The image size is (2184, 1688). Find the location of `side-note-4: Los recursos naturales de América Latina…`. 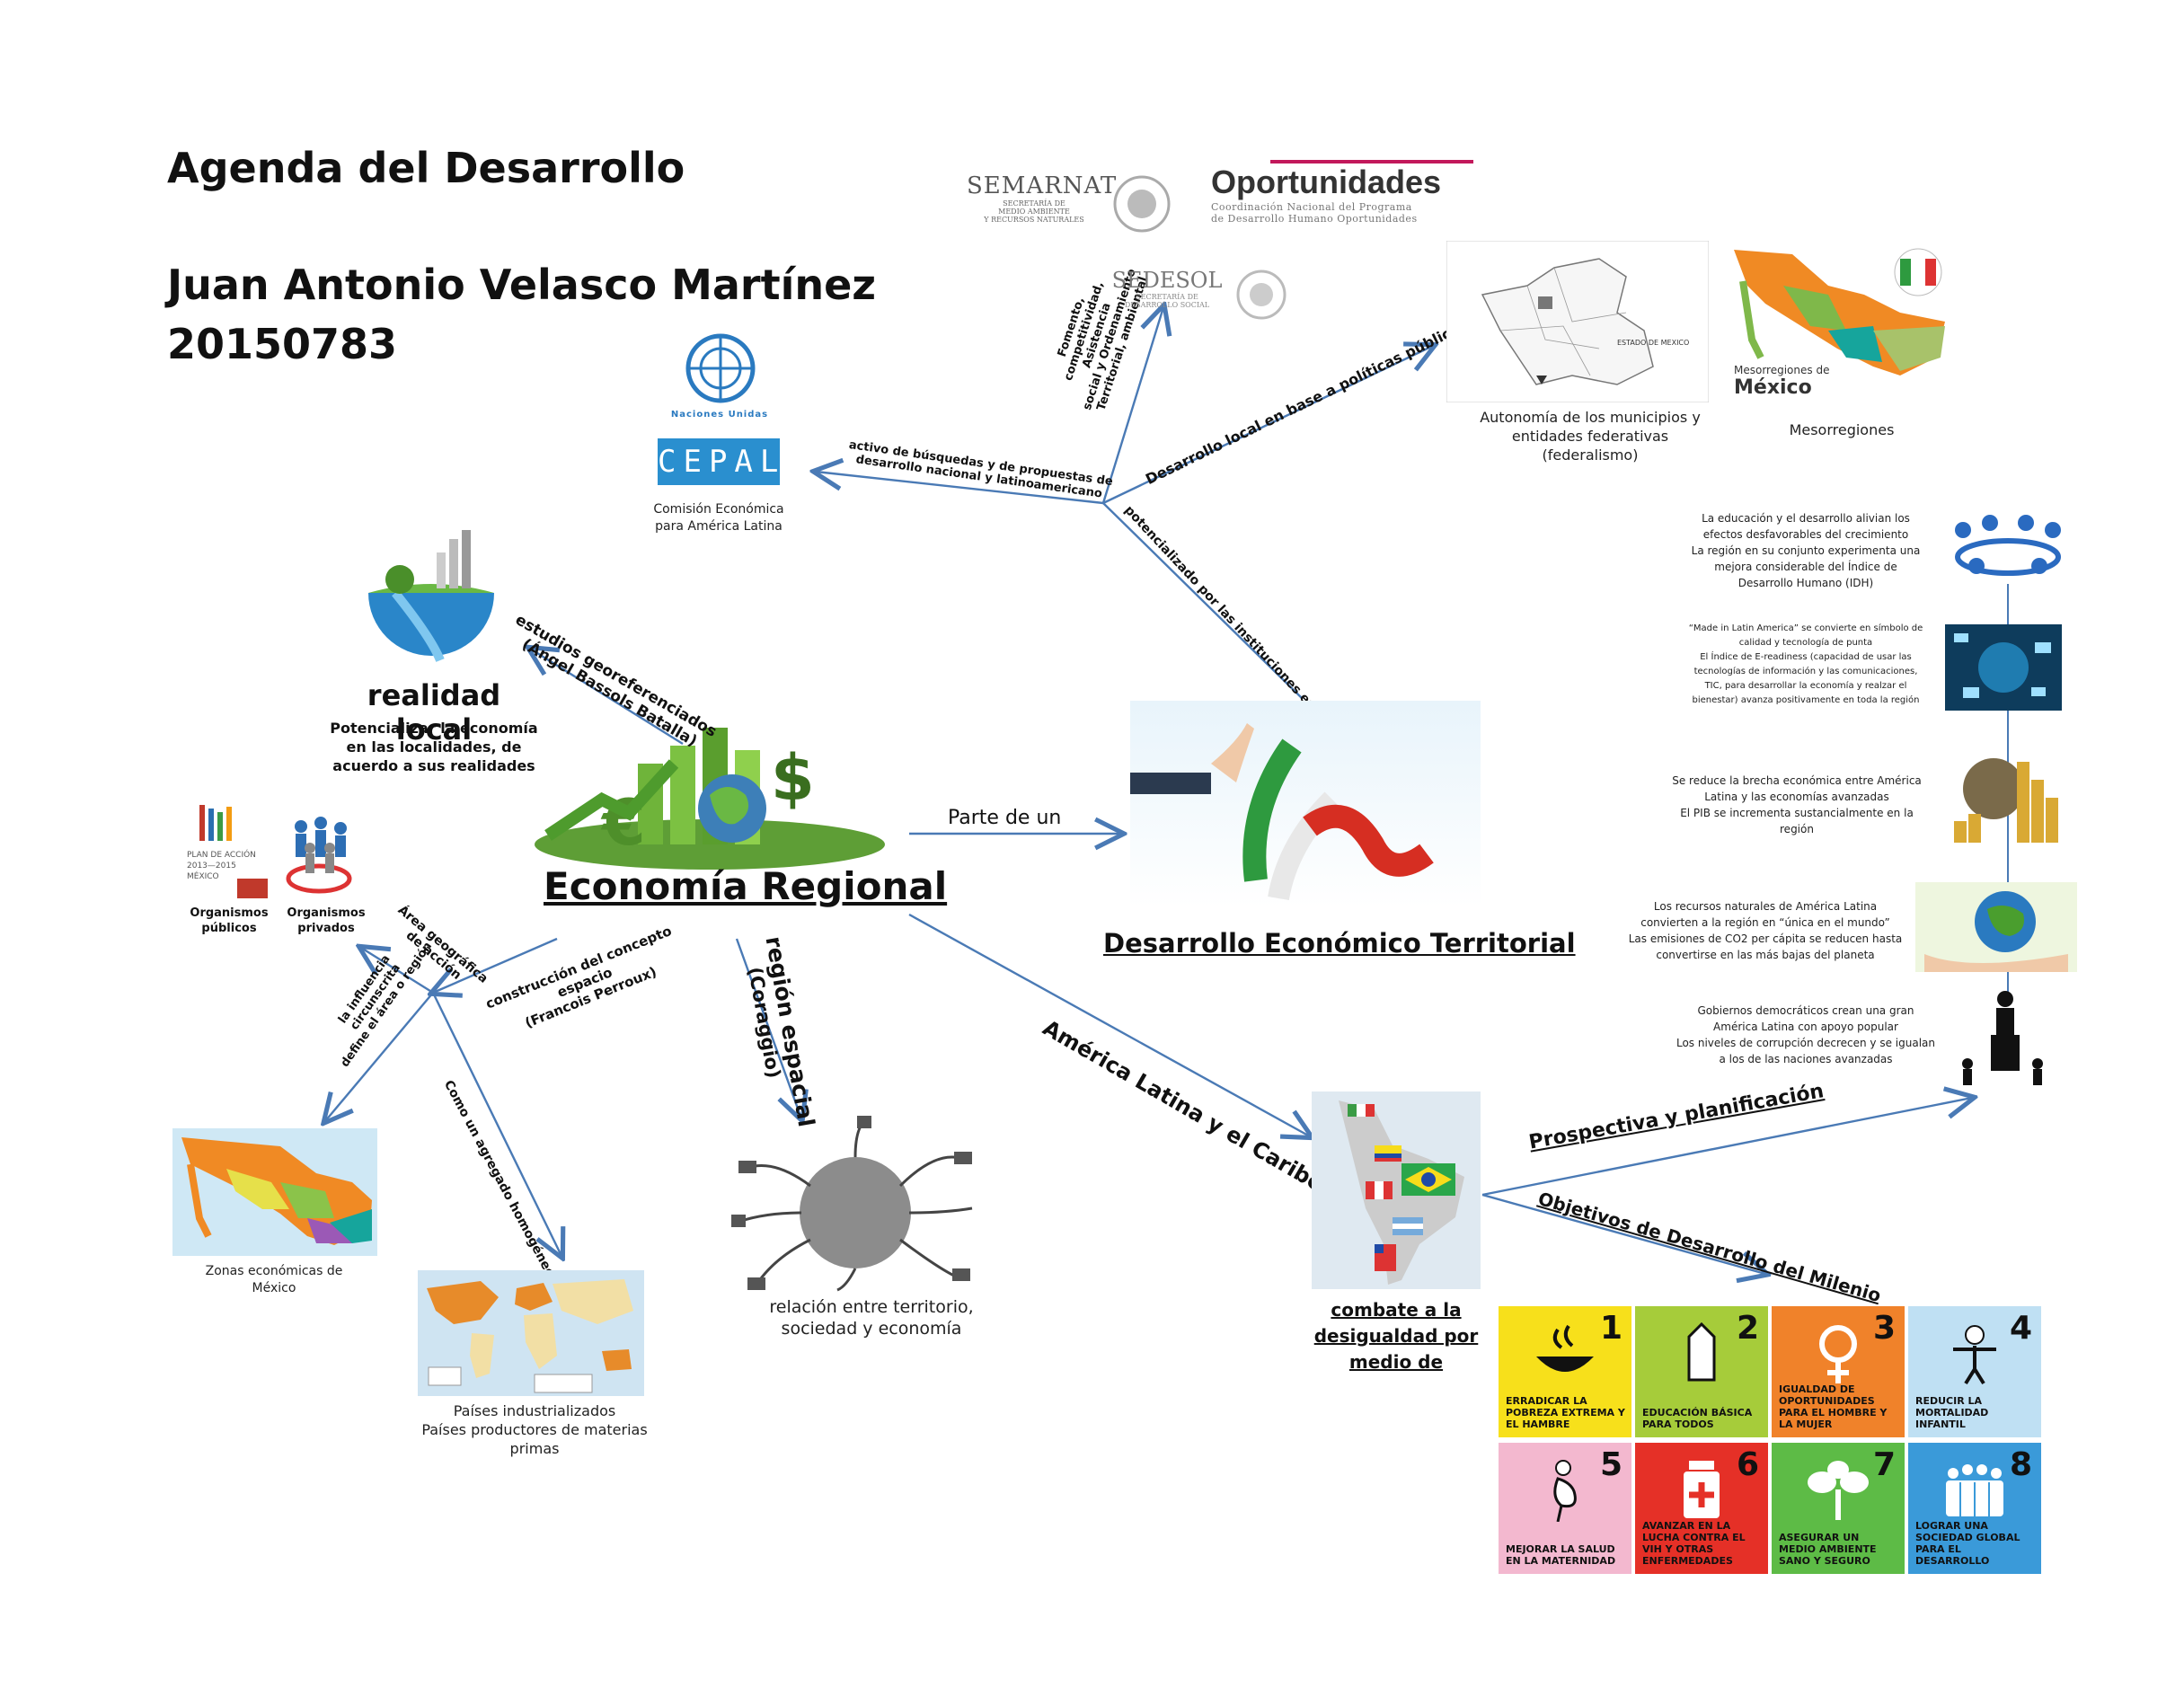

side-note-4: Los recursos naturales de América Latina… is located at coordinates (1765, 931).